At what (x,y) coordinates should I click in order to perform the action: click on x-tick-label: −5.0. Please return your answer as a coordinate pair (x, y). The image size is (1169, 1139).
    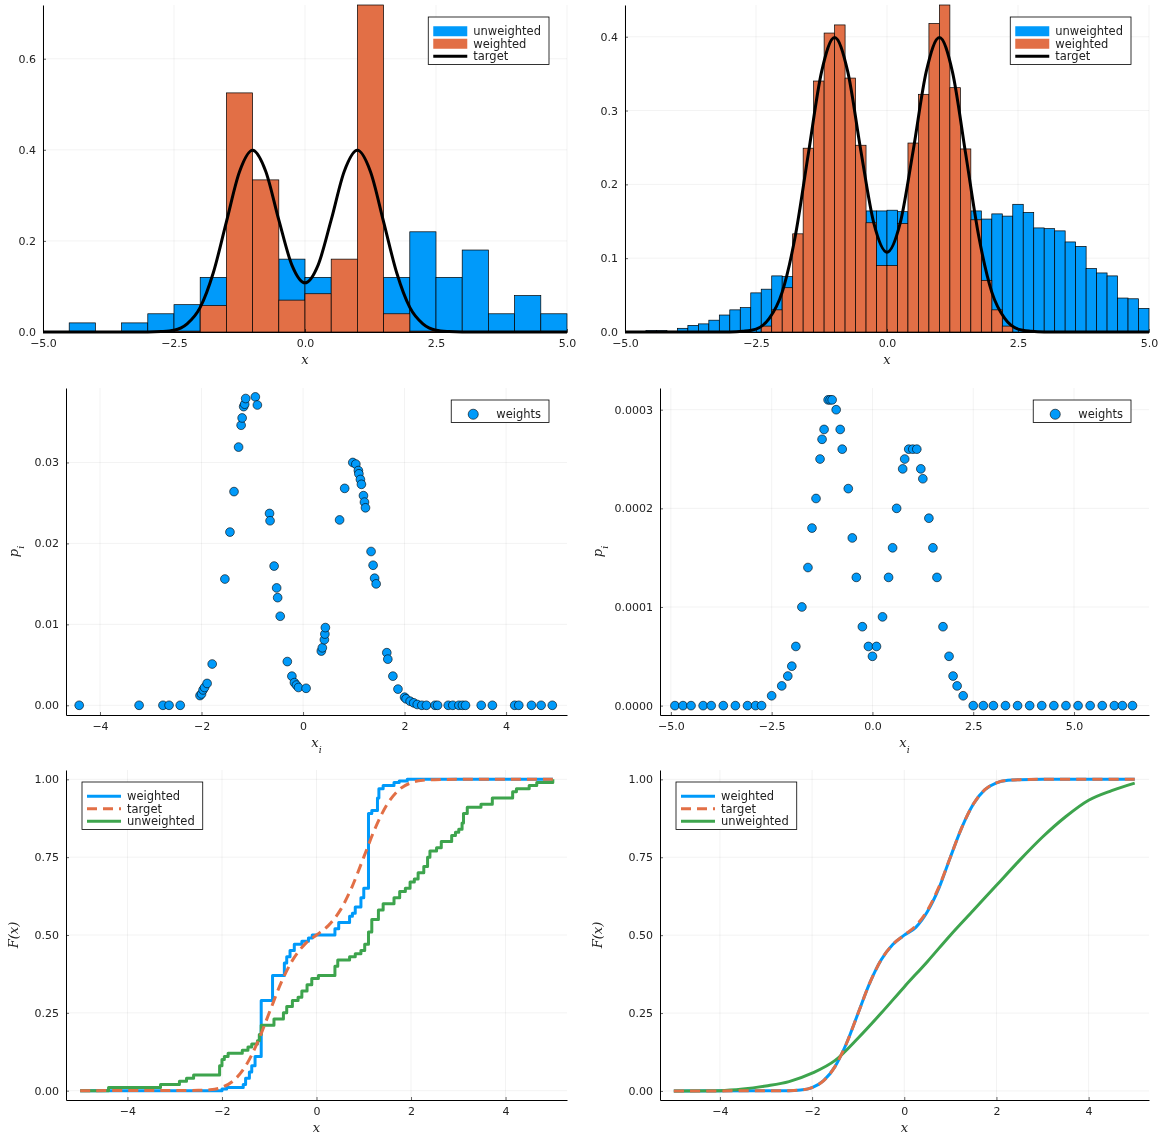
    Looking at the image, I should click on (671, 726).